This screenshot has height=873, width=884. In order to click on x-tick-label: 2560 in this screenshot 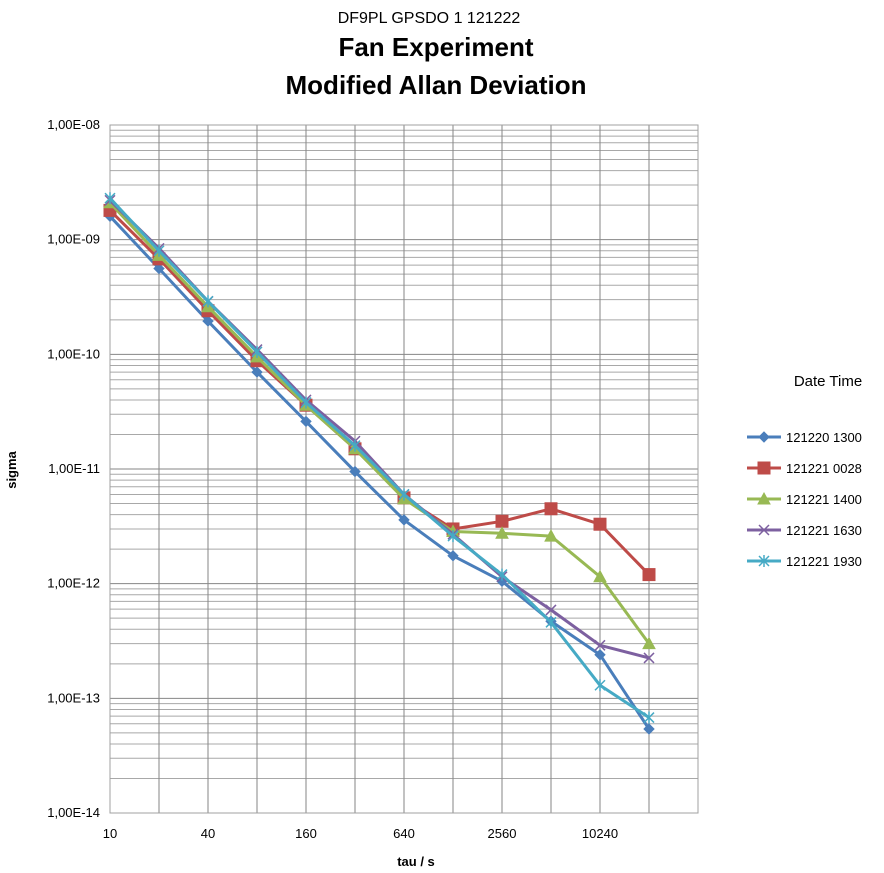, I will do `click(502, 833)`.